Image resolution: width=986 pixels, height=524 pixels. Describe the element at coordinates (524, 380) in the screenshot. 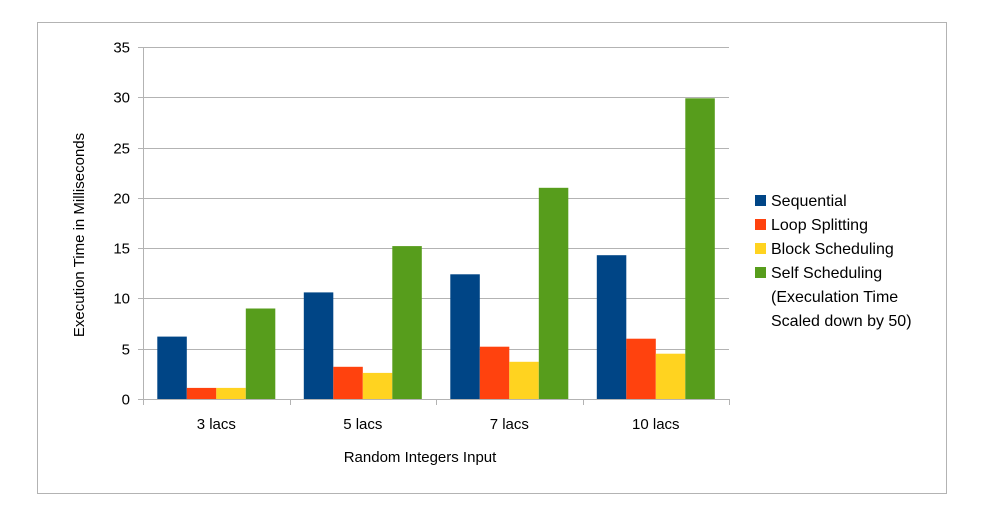

I see `bar-block-scheduling-7-lacs` at that location.